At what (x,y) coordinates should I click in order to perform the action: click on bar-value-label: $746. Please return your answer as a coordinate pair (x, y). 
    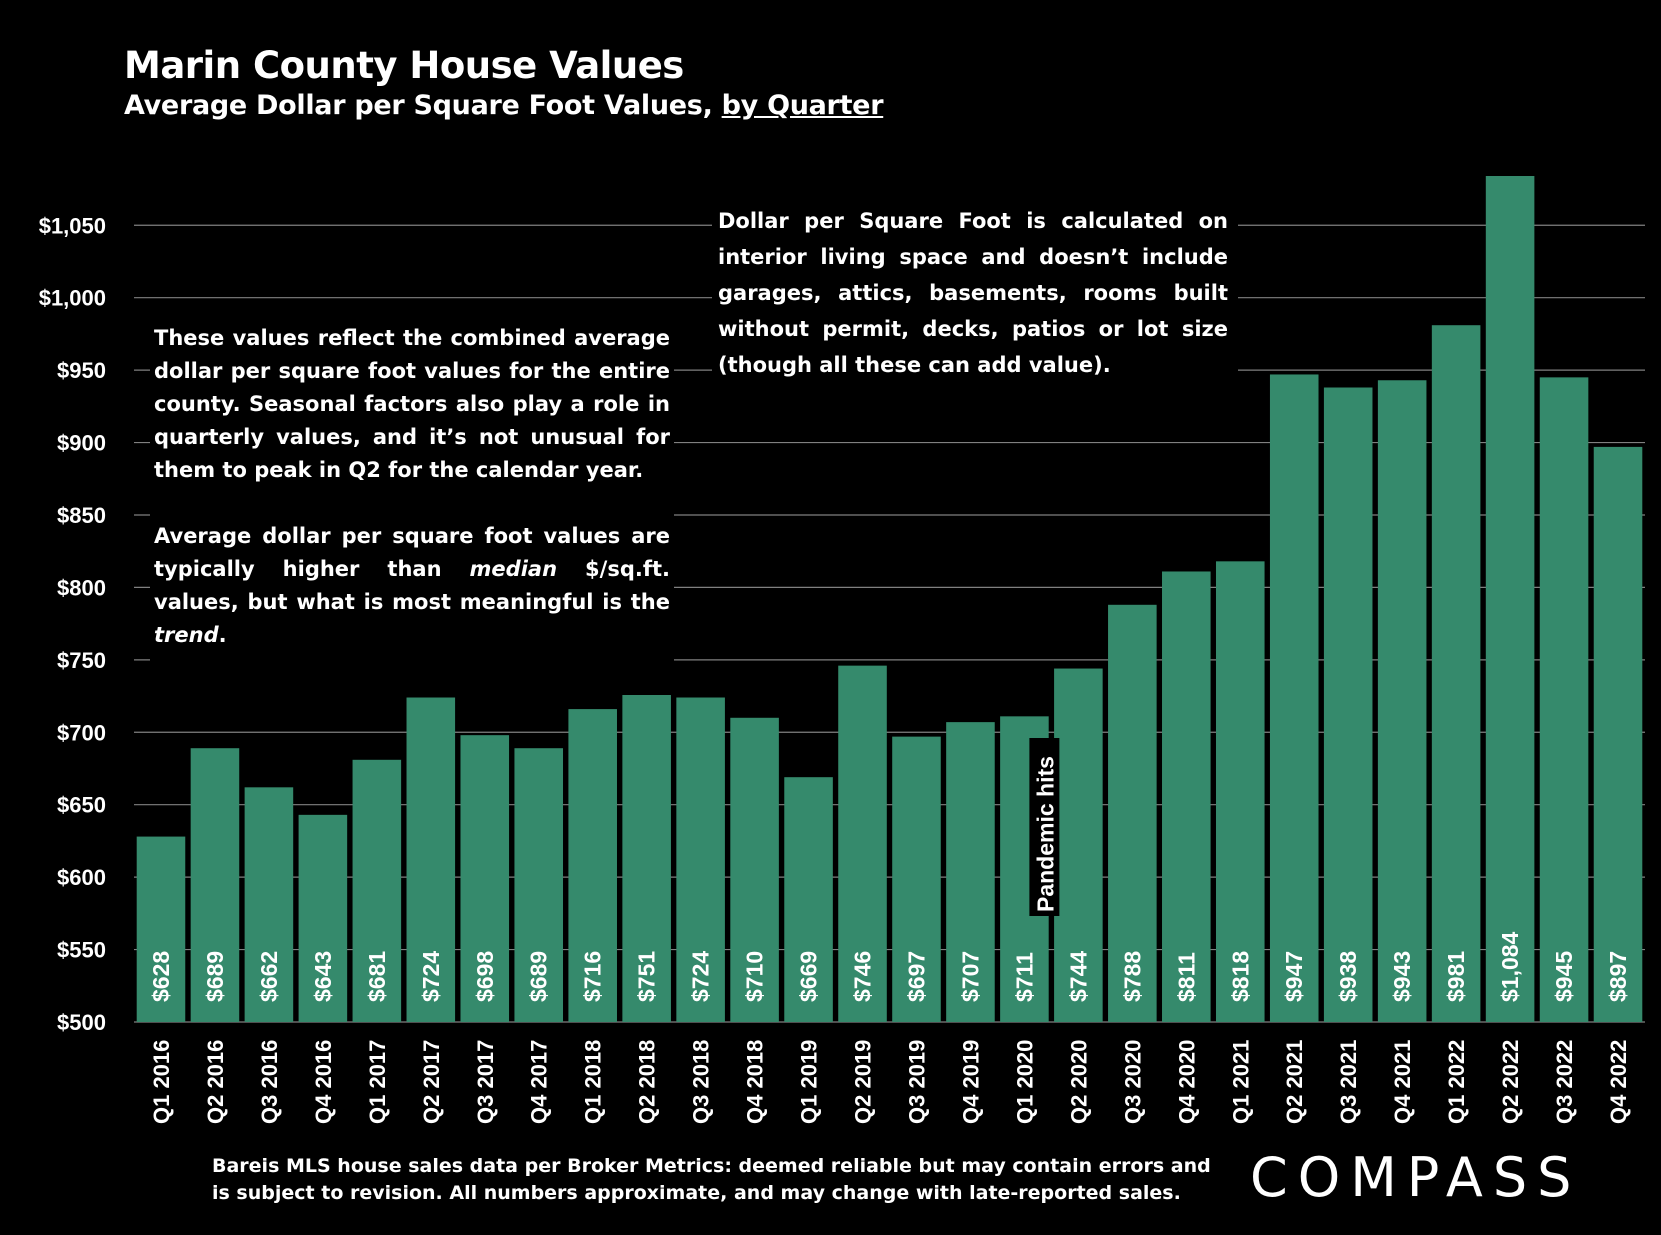
    Looking at the image, I should click on (863, 976).